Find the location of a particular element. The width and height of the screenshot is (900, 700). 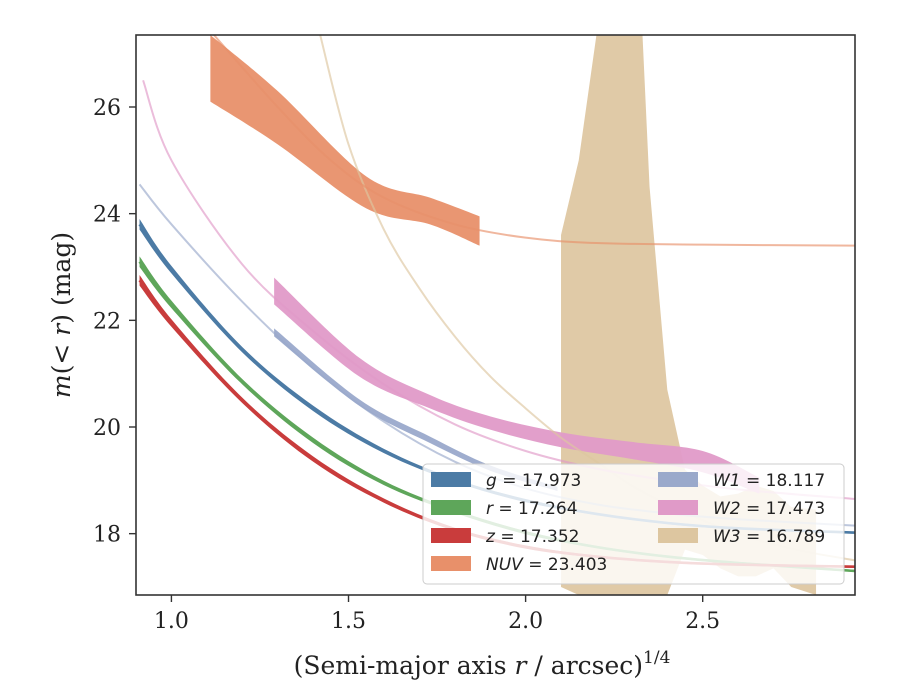

legend-entry-r: r = 17.264 is located at coordinates (532, 509).